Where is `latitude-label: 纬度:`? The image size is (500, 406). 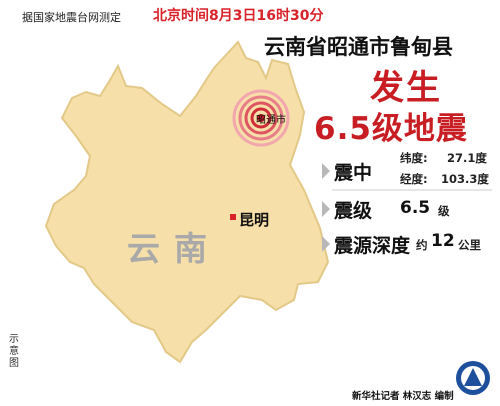
latitude-label: 纬度: is located at coordinates (414, 158).